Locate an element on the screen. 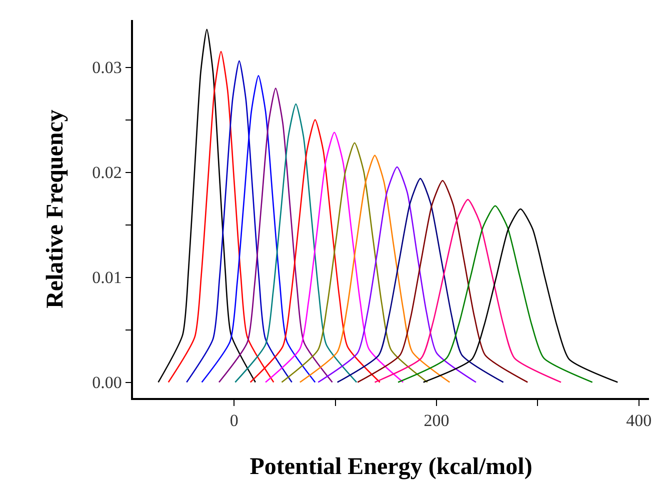 This screenshot has height=489, width=662. x-tick-label: 200 is located at coordinates (437, 420).